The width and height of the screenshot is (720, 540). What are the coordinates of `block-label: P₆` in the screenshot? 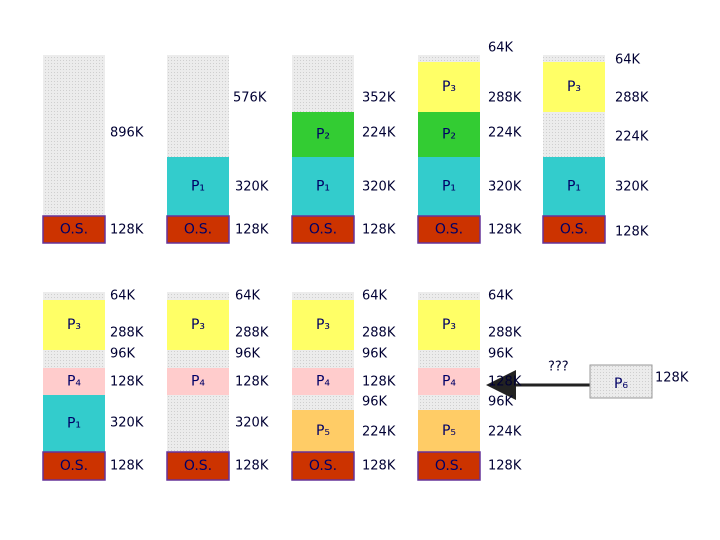 It's located at (621, 384).